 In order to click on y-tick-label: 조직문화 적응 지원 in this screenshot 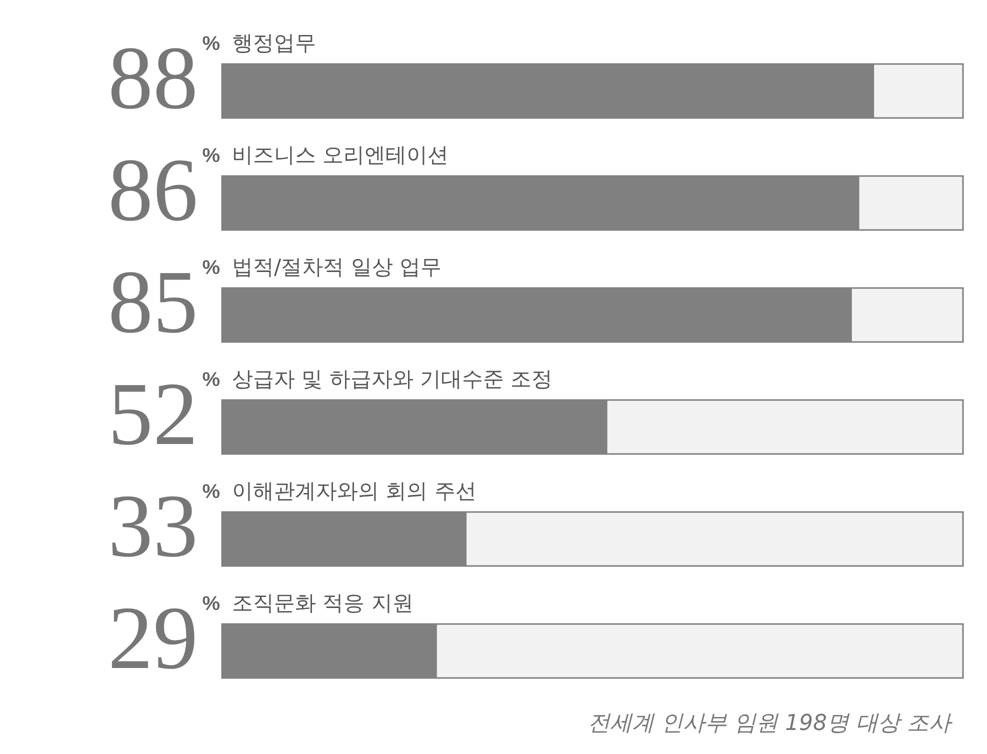, I will do `click(323, 603)`.